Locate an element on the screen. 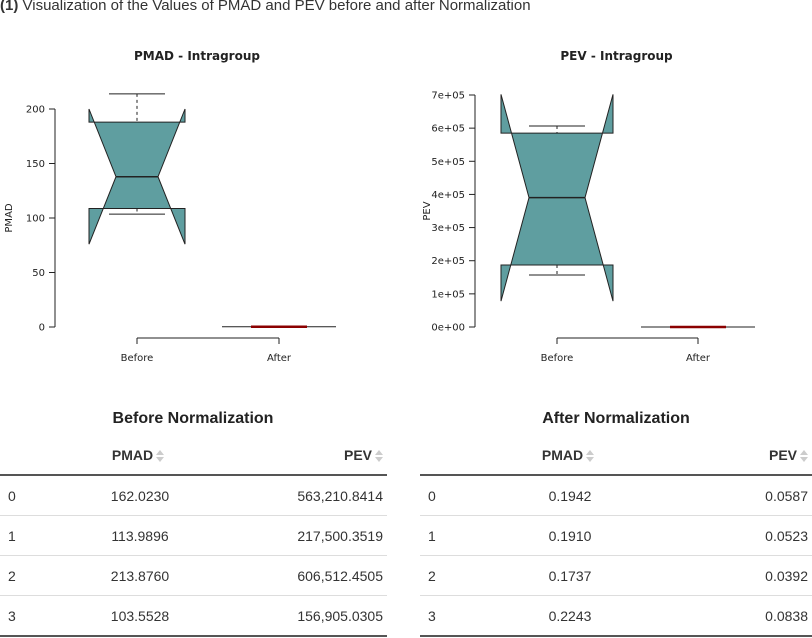  table-row: 2 0.1737 0.0392 is located at coordinates (616, 575).